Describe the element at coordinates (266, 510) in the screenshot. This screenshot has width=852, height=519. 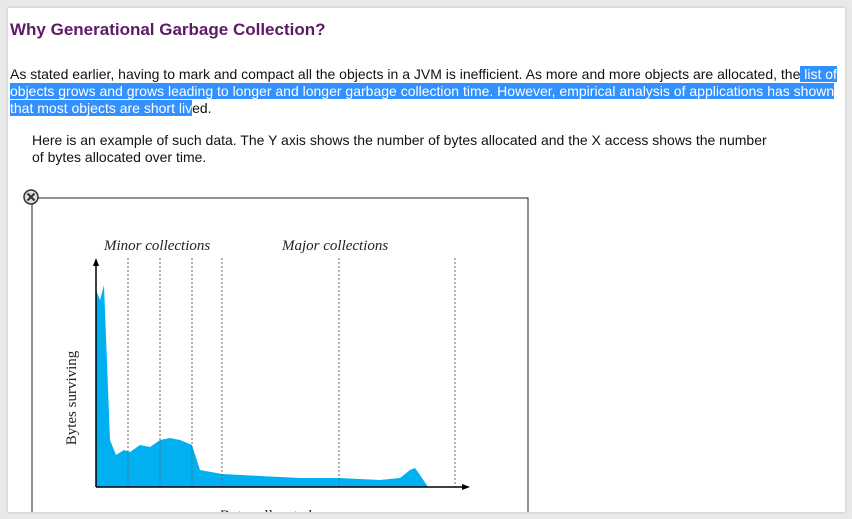
I see `x-axis-label: Bytes allocated` at that location.